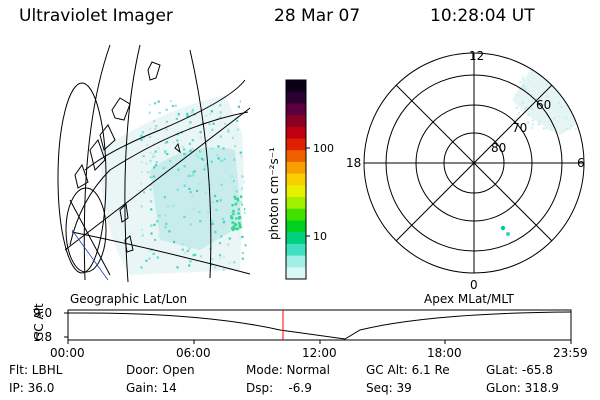 The height and width of the screenshot is (400, 600). What do you see at coordinates (353, 163) in the screenshot?
I see `mlt-label-18: 18` at bounding box center [353, 163].